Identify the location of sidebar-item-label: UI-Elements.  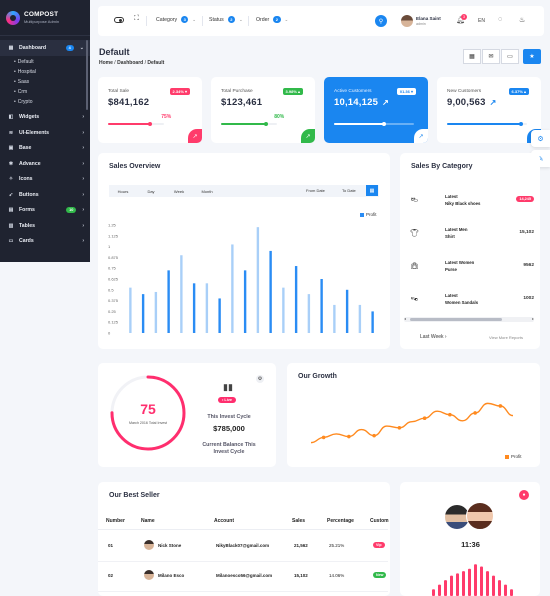
(34, 132).